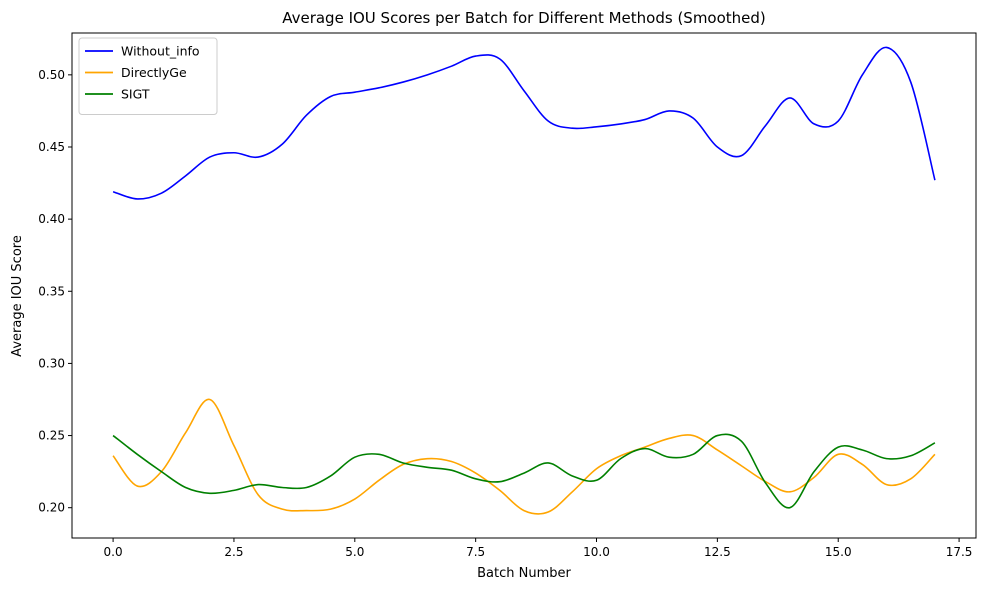 The image size is (989, 590). I want to click on y-tick-label: 0.50, so click(51, 75).